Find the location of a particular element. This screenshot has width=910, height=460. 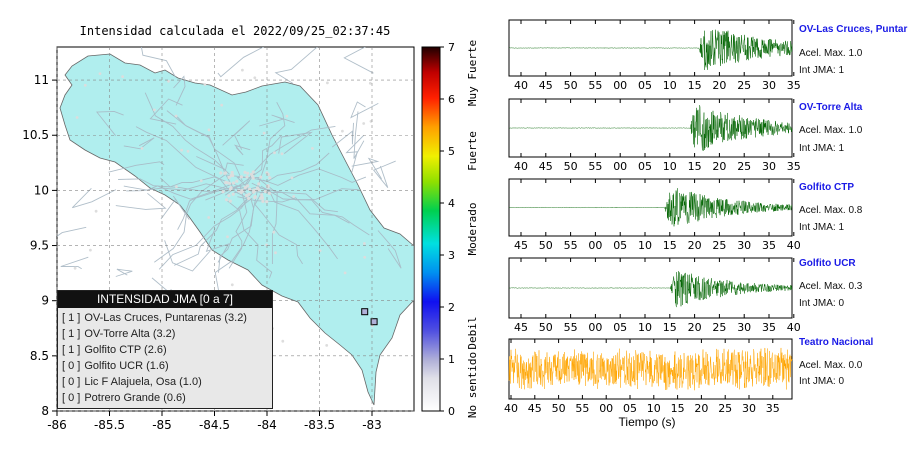

colorbar-tick-label: 4 is located at coordinates (451, 203).